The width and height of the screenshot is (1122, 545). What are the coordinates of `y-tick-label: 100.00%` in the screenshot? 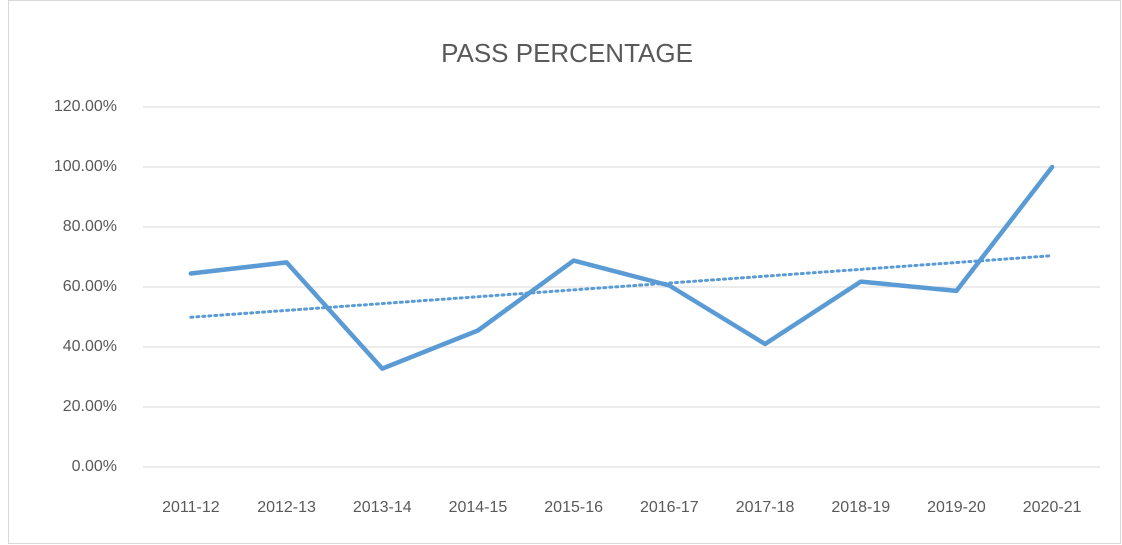 It's located at (85, 166).